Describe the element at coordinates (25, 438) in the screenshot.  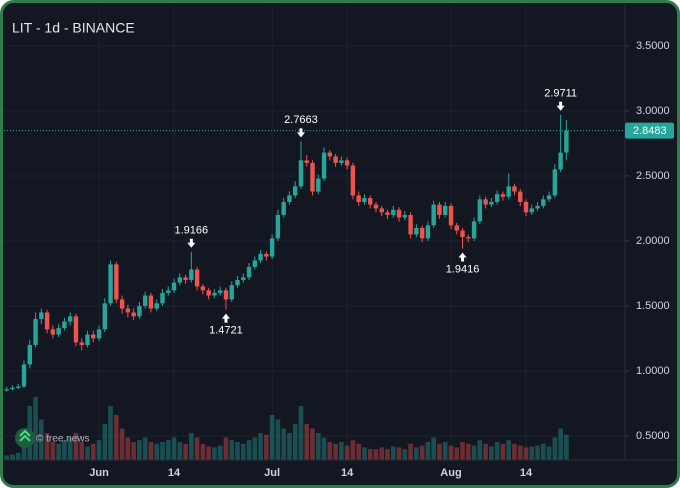
I see `watermark-logo` at that location.